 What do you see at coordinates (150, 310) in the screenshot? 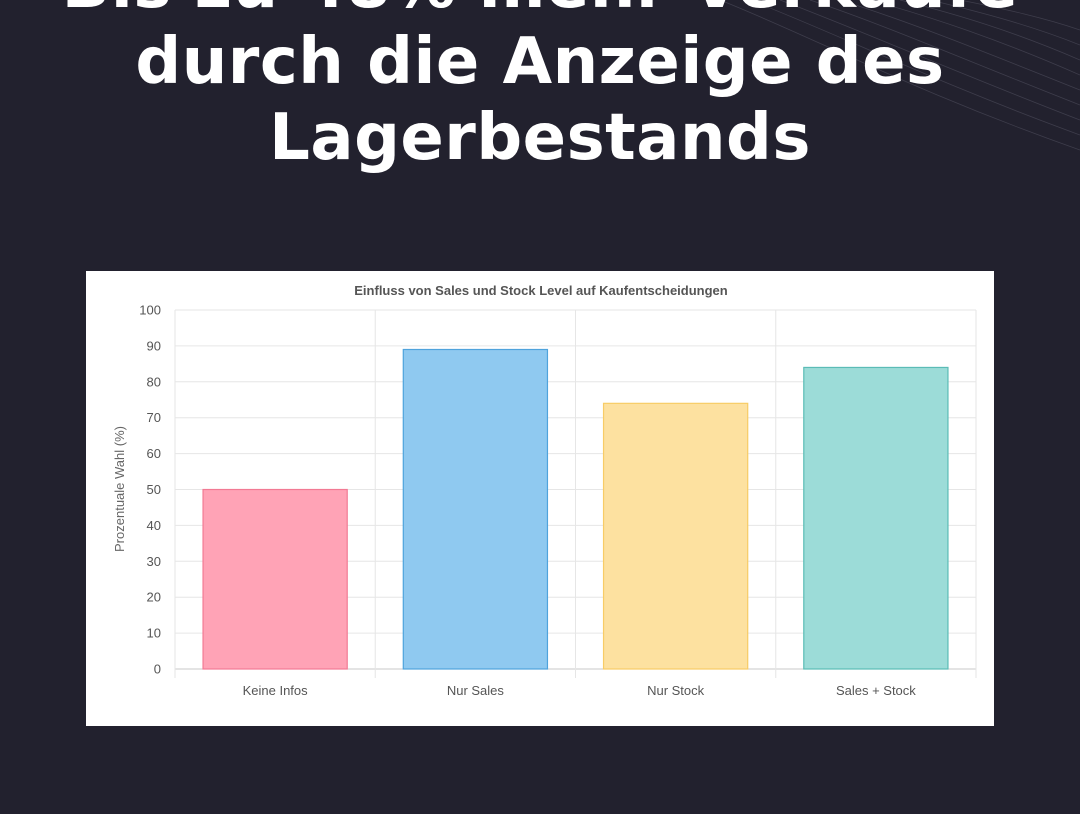
I see `y-tick-label: 100` at bounding box center [150, 310].